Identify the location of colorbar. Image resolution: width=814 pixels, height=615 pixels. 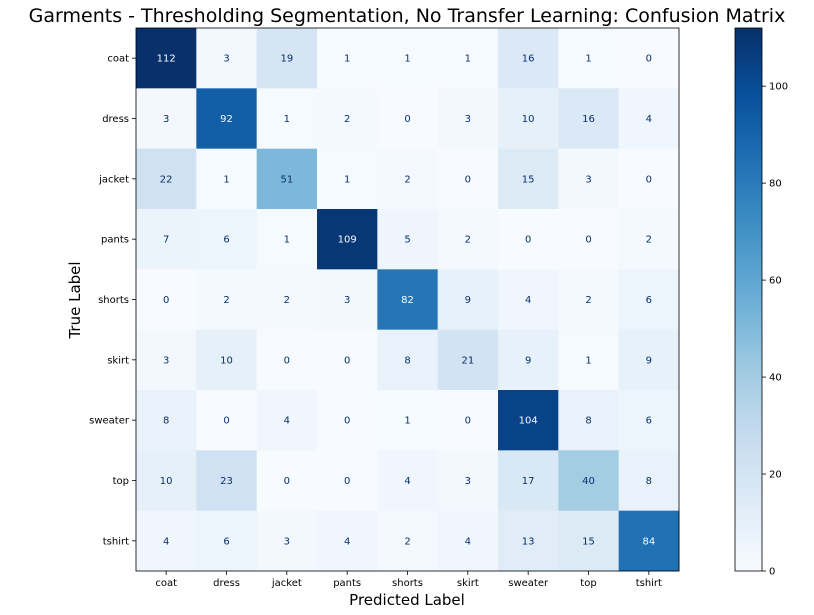
(748, 299).